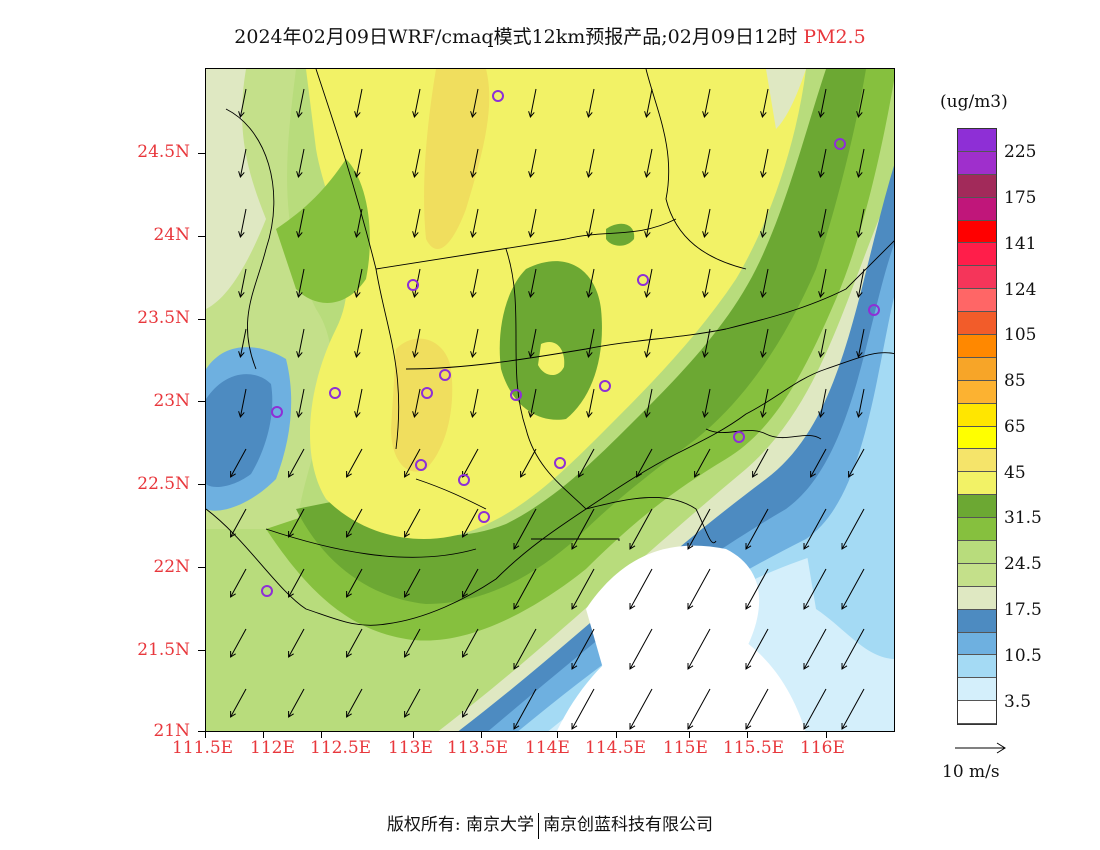  I want to click on lon-label-114.5: 114.5E, so click(616, 748).